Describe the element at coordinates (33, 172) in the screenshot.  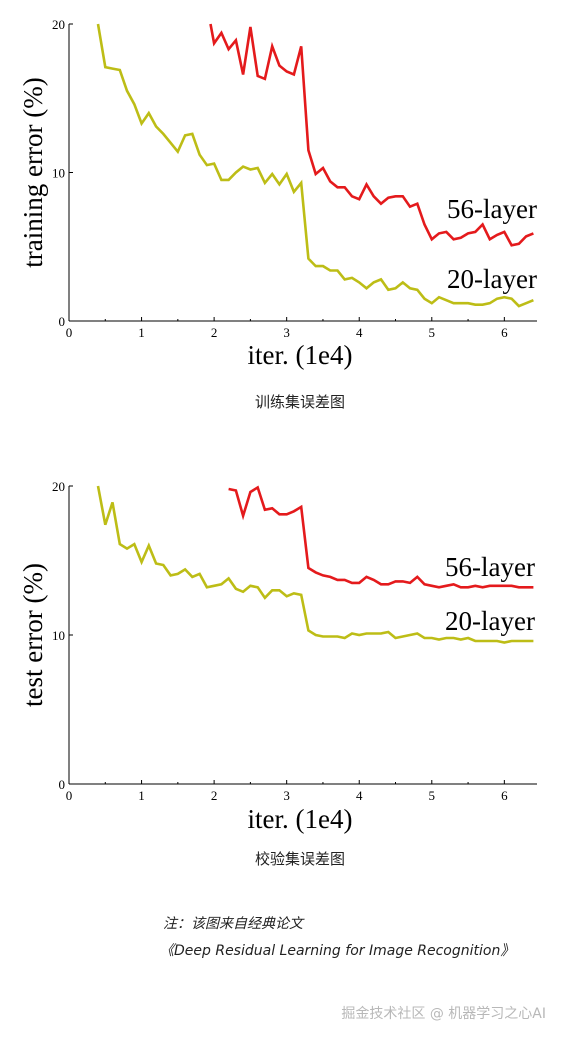
I see `training-y-axis-title: training error (%)` at that location.